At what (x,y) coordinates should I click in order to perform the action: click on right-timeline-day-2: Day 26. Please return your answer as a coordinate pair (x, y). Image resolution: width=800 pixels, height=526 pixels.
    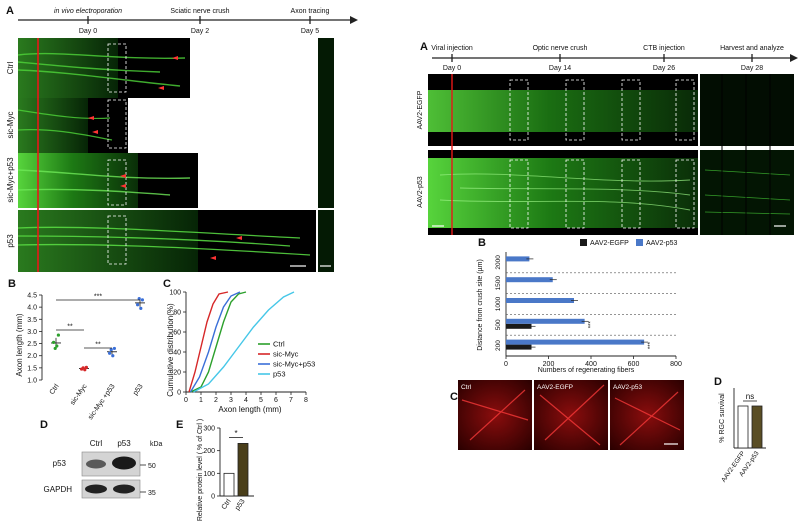
    Looking at the image, I should click on (664, 68).